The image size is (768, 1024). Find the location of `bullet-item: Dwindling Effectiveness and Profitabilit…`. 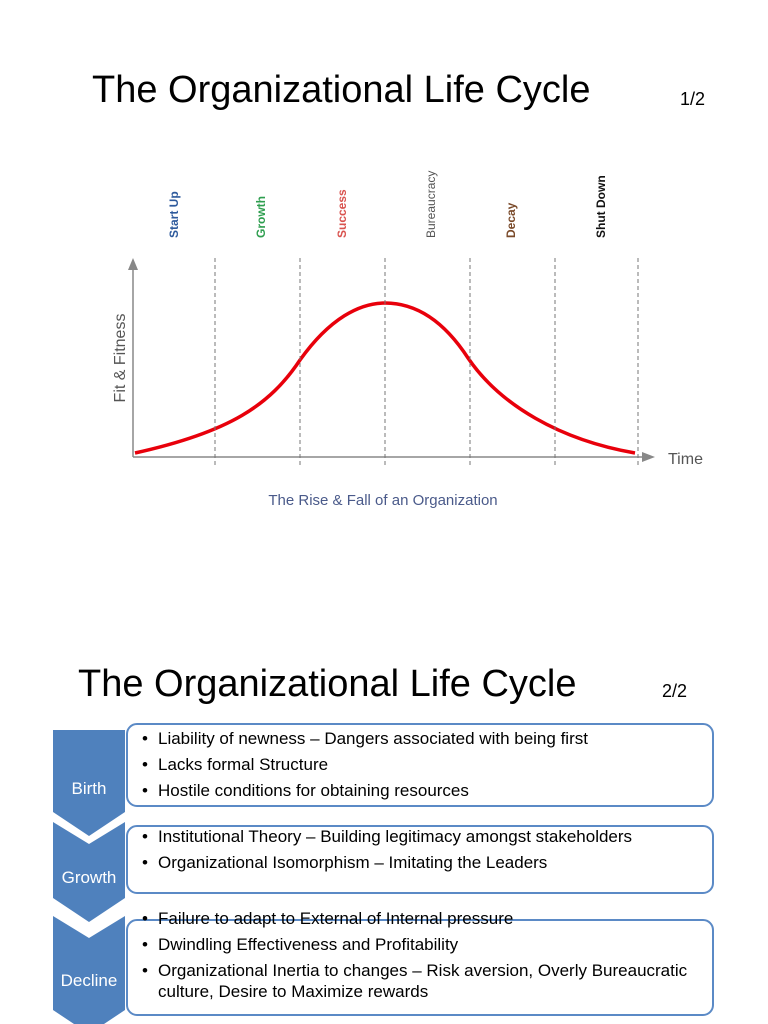

bullet-item: Dwindling Effectiveness and Profitabilit… is located at coordinates (417, 944).